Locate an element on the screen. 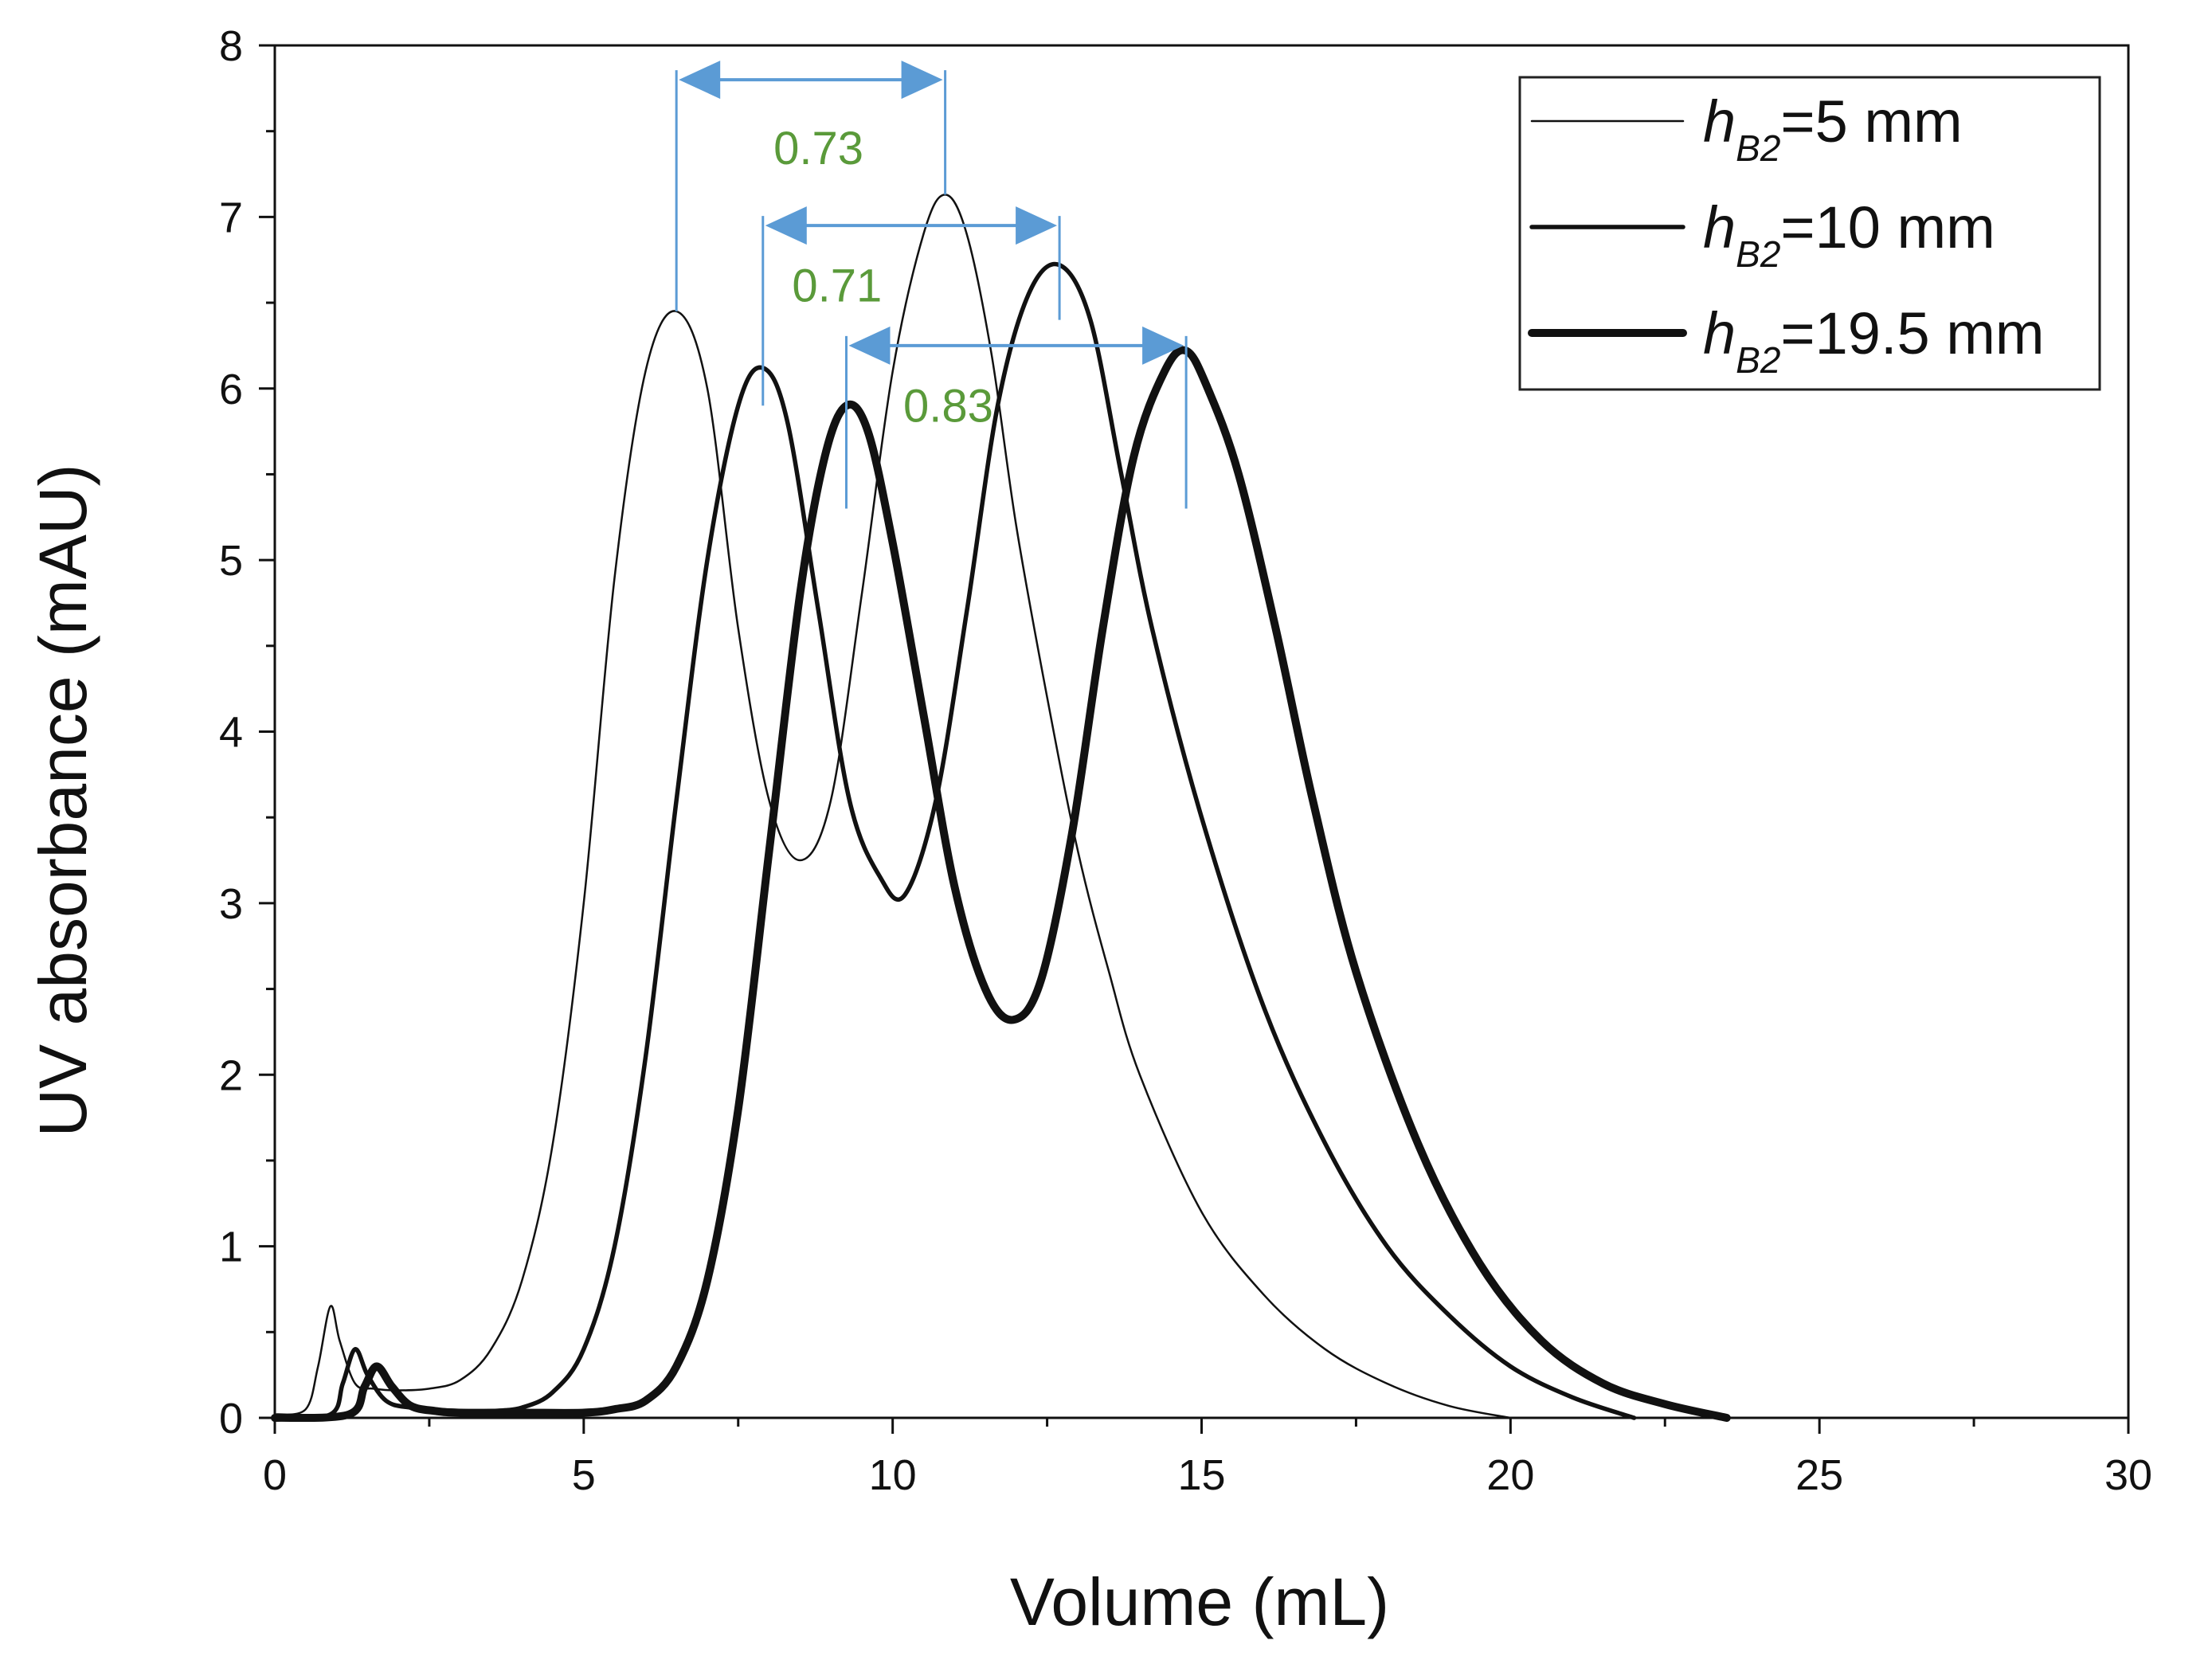  legend-label: hB2=10 mm is located at coordinates (1849, 234).